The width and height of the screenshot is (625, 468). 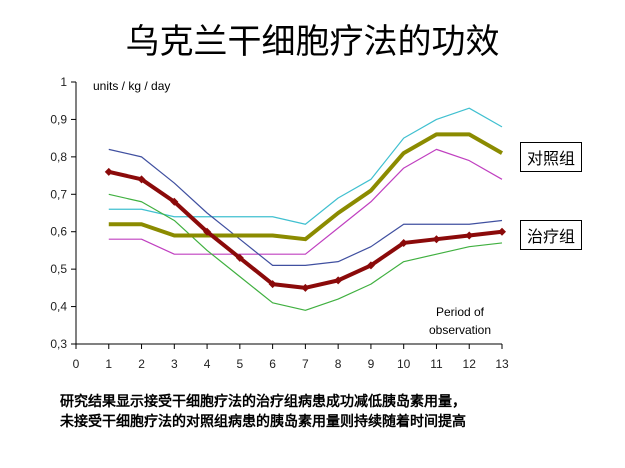 I want to click on x-axis-label-line1: Period of, so click(x=460, y=312).